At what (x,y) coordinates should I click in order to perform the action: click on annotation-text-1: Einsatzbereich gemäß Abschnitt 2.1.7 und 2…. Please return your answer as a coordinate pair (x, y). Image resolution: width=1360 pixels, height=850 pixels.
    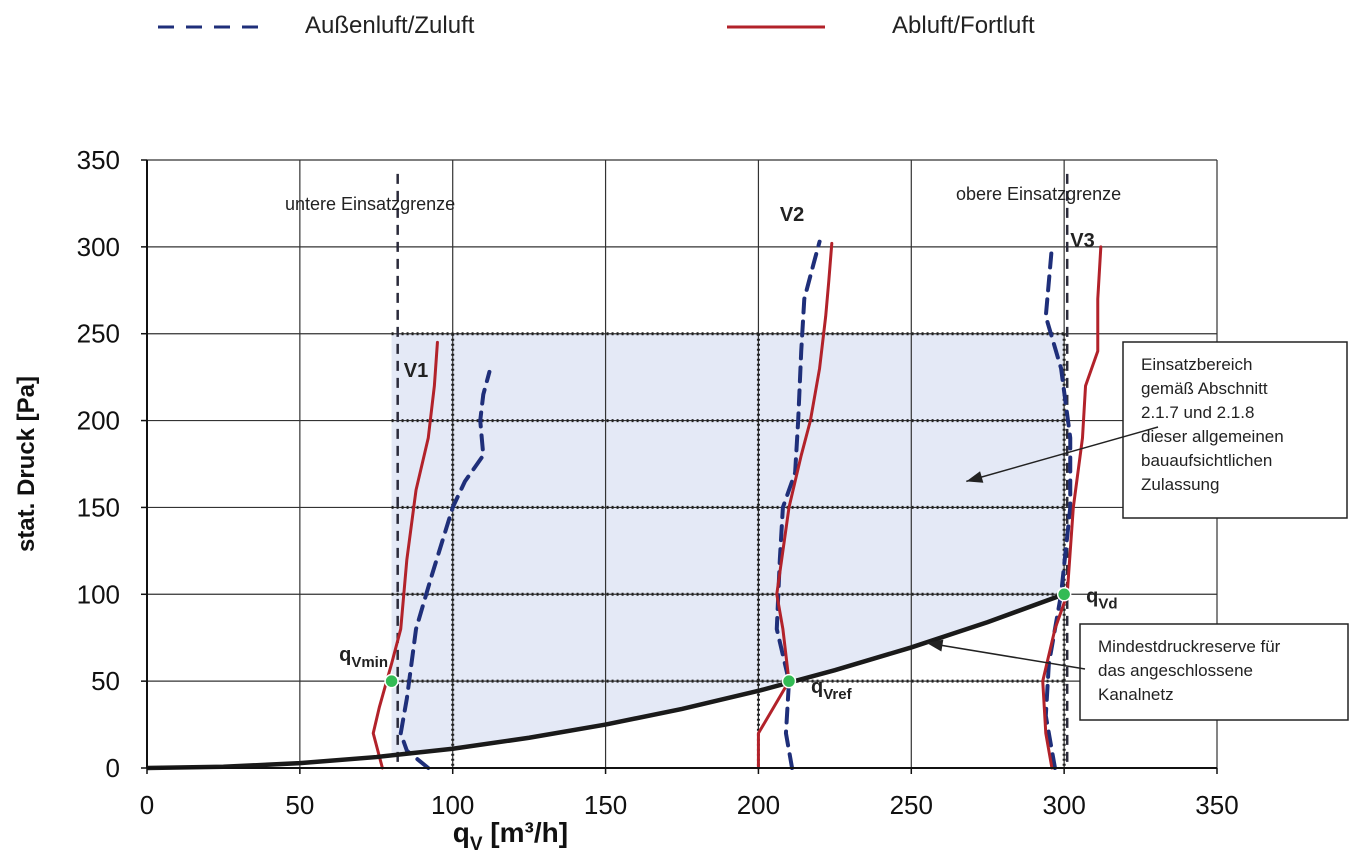
    Looking at the image, I should click on (1212, 424).